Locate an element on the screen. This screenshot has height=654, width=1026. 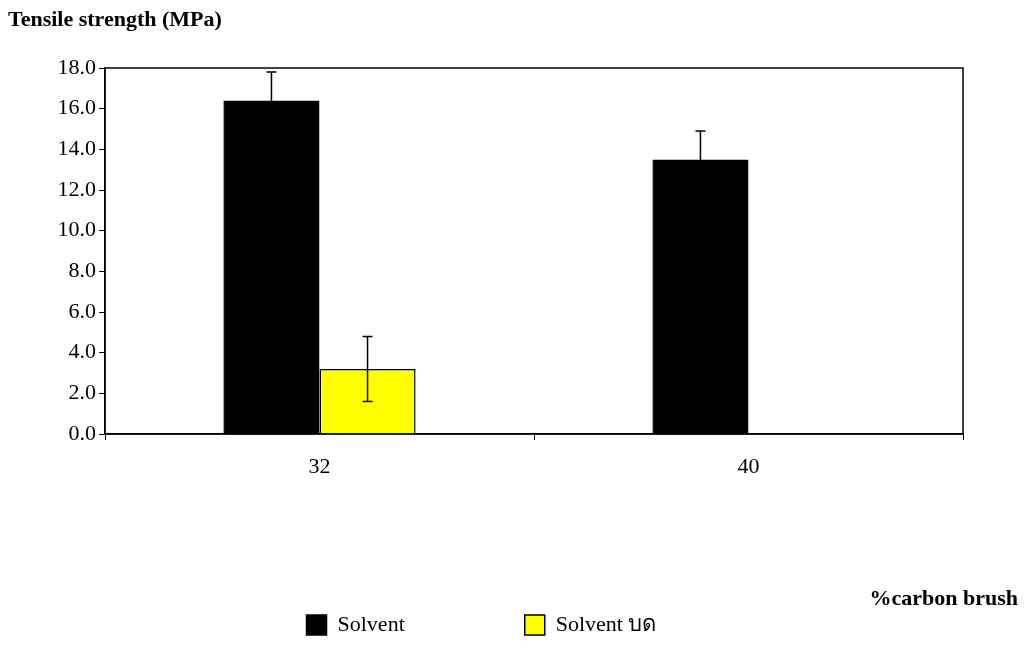
y-tick-label: 10.0 is located at coordinates (76, 229).